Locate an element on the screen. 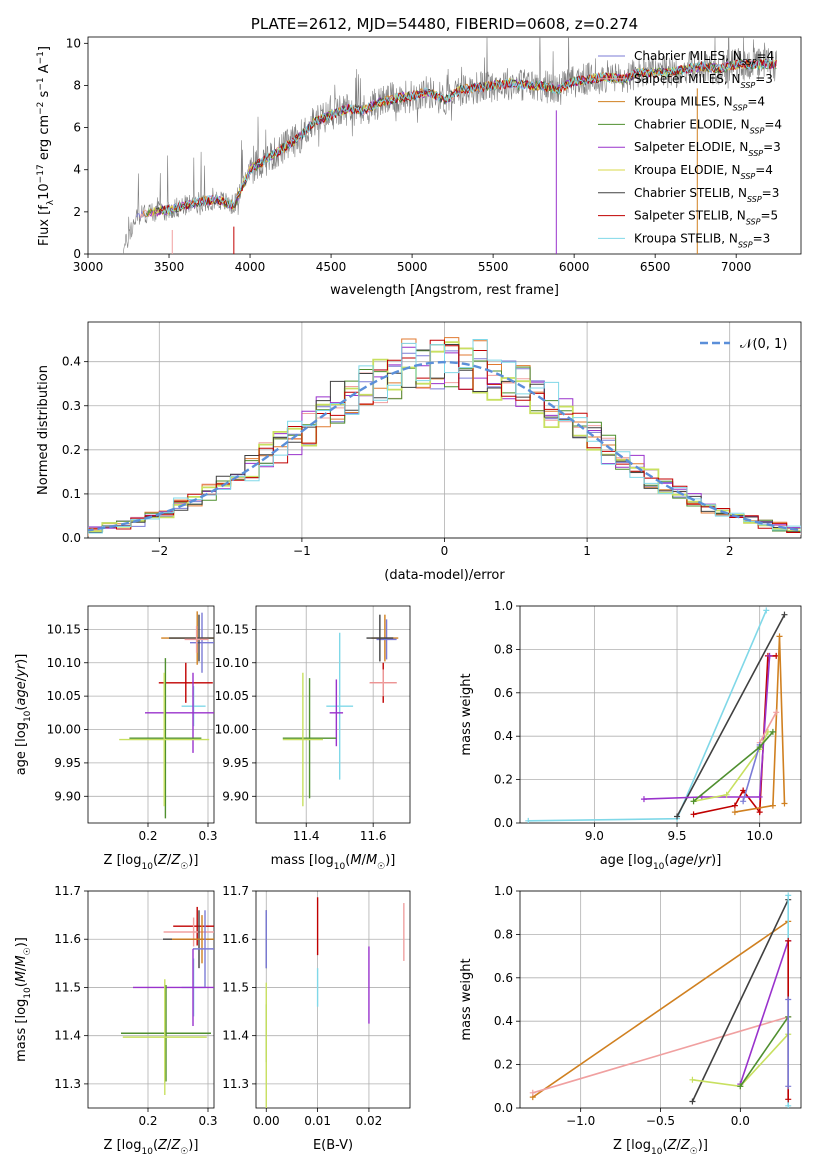  label-part: age [log is located at coordinates (626, 860).